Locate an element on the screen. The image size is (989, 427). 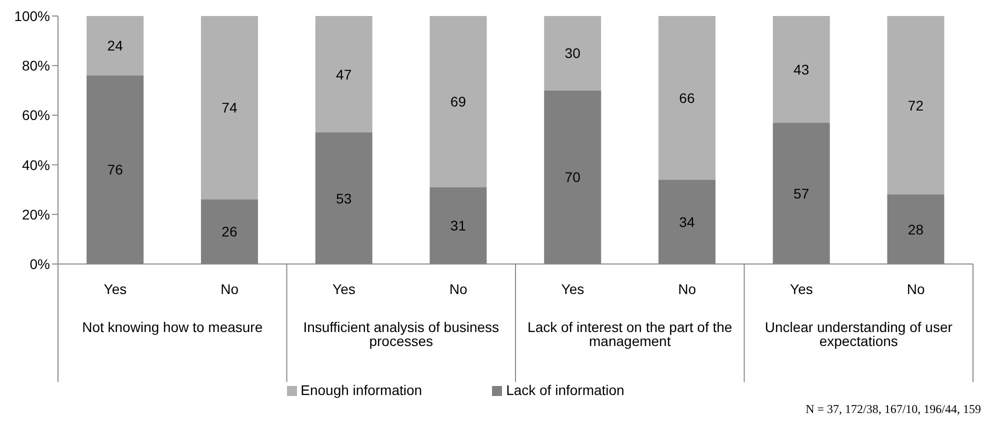
data-label: 34 is located at coordinates (687, 222).